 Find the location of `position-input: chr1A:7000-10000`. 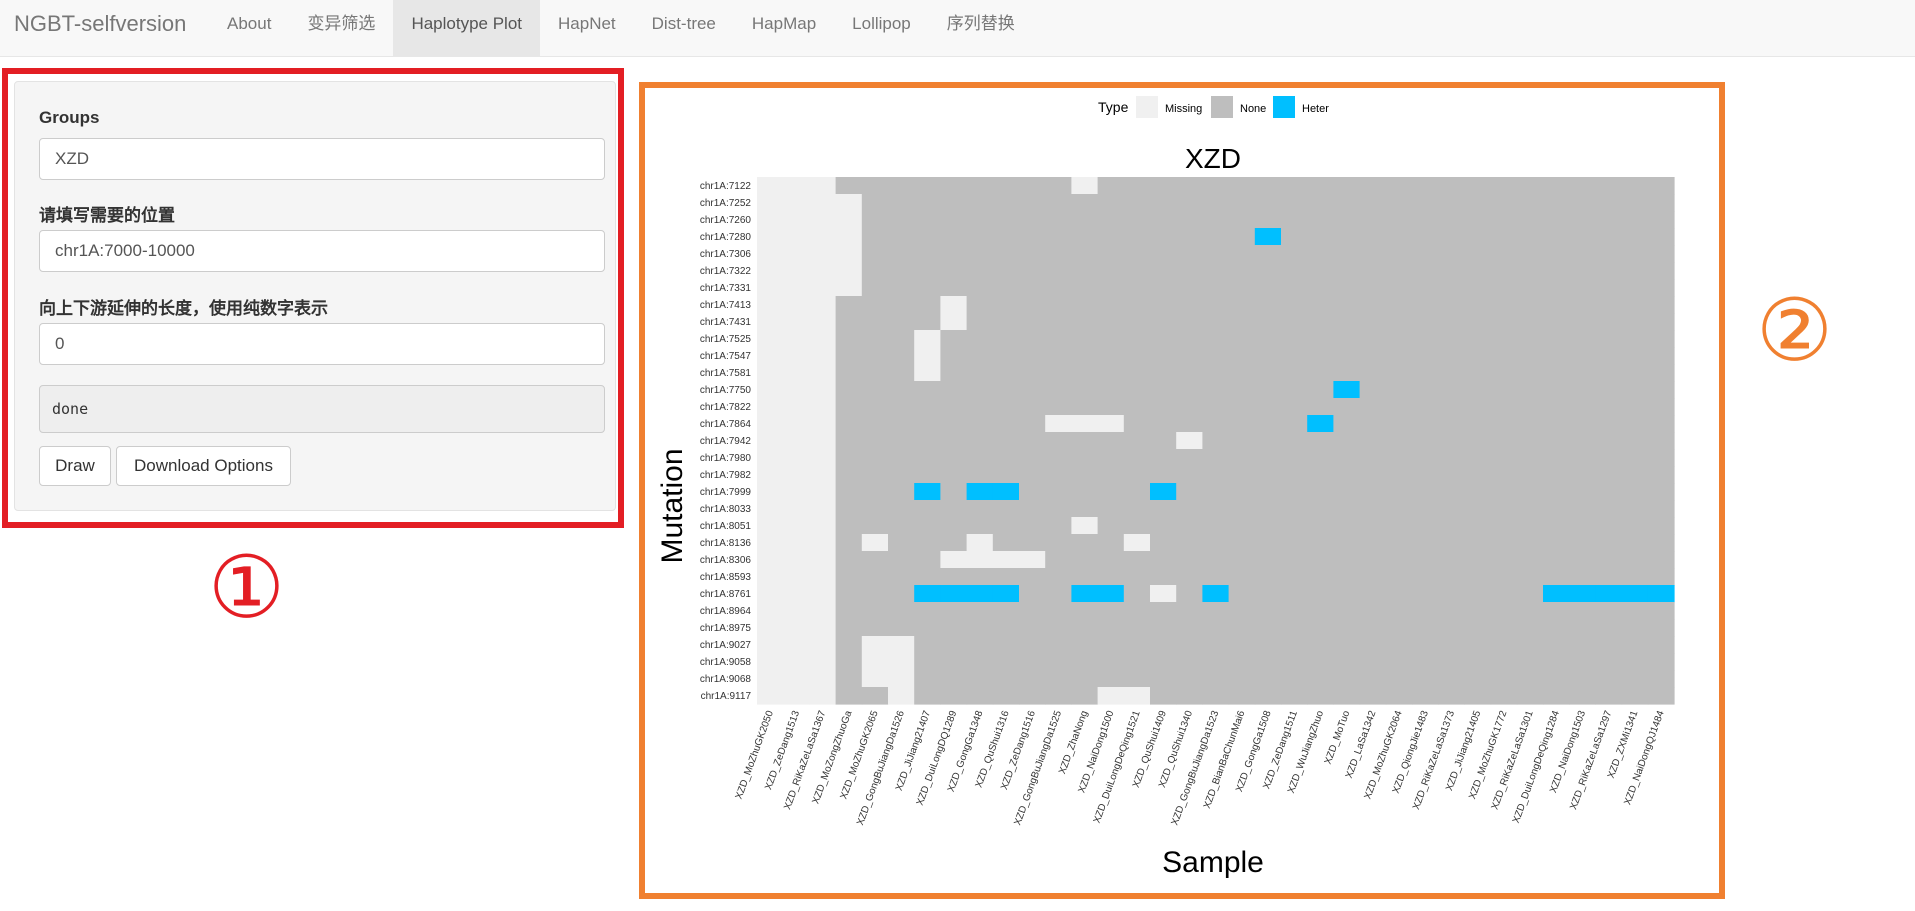

position-input: chr1A:7000-10000 is located at coordinates (322, 251).